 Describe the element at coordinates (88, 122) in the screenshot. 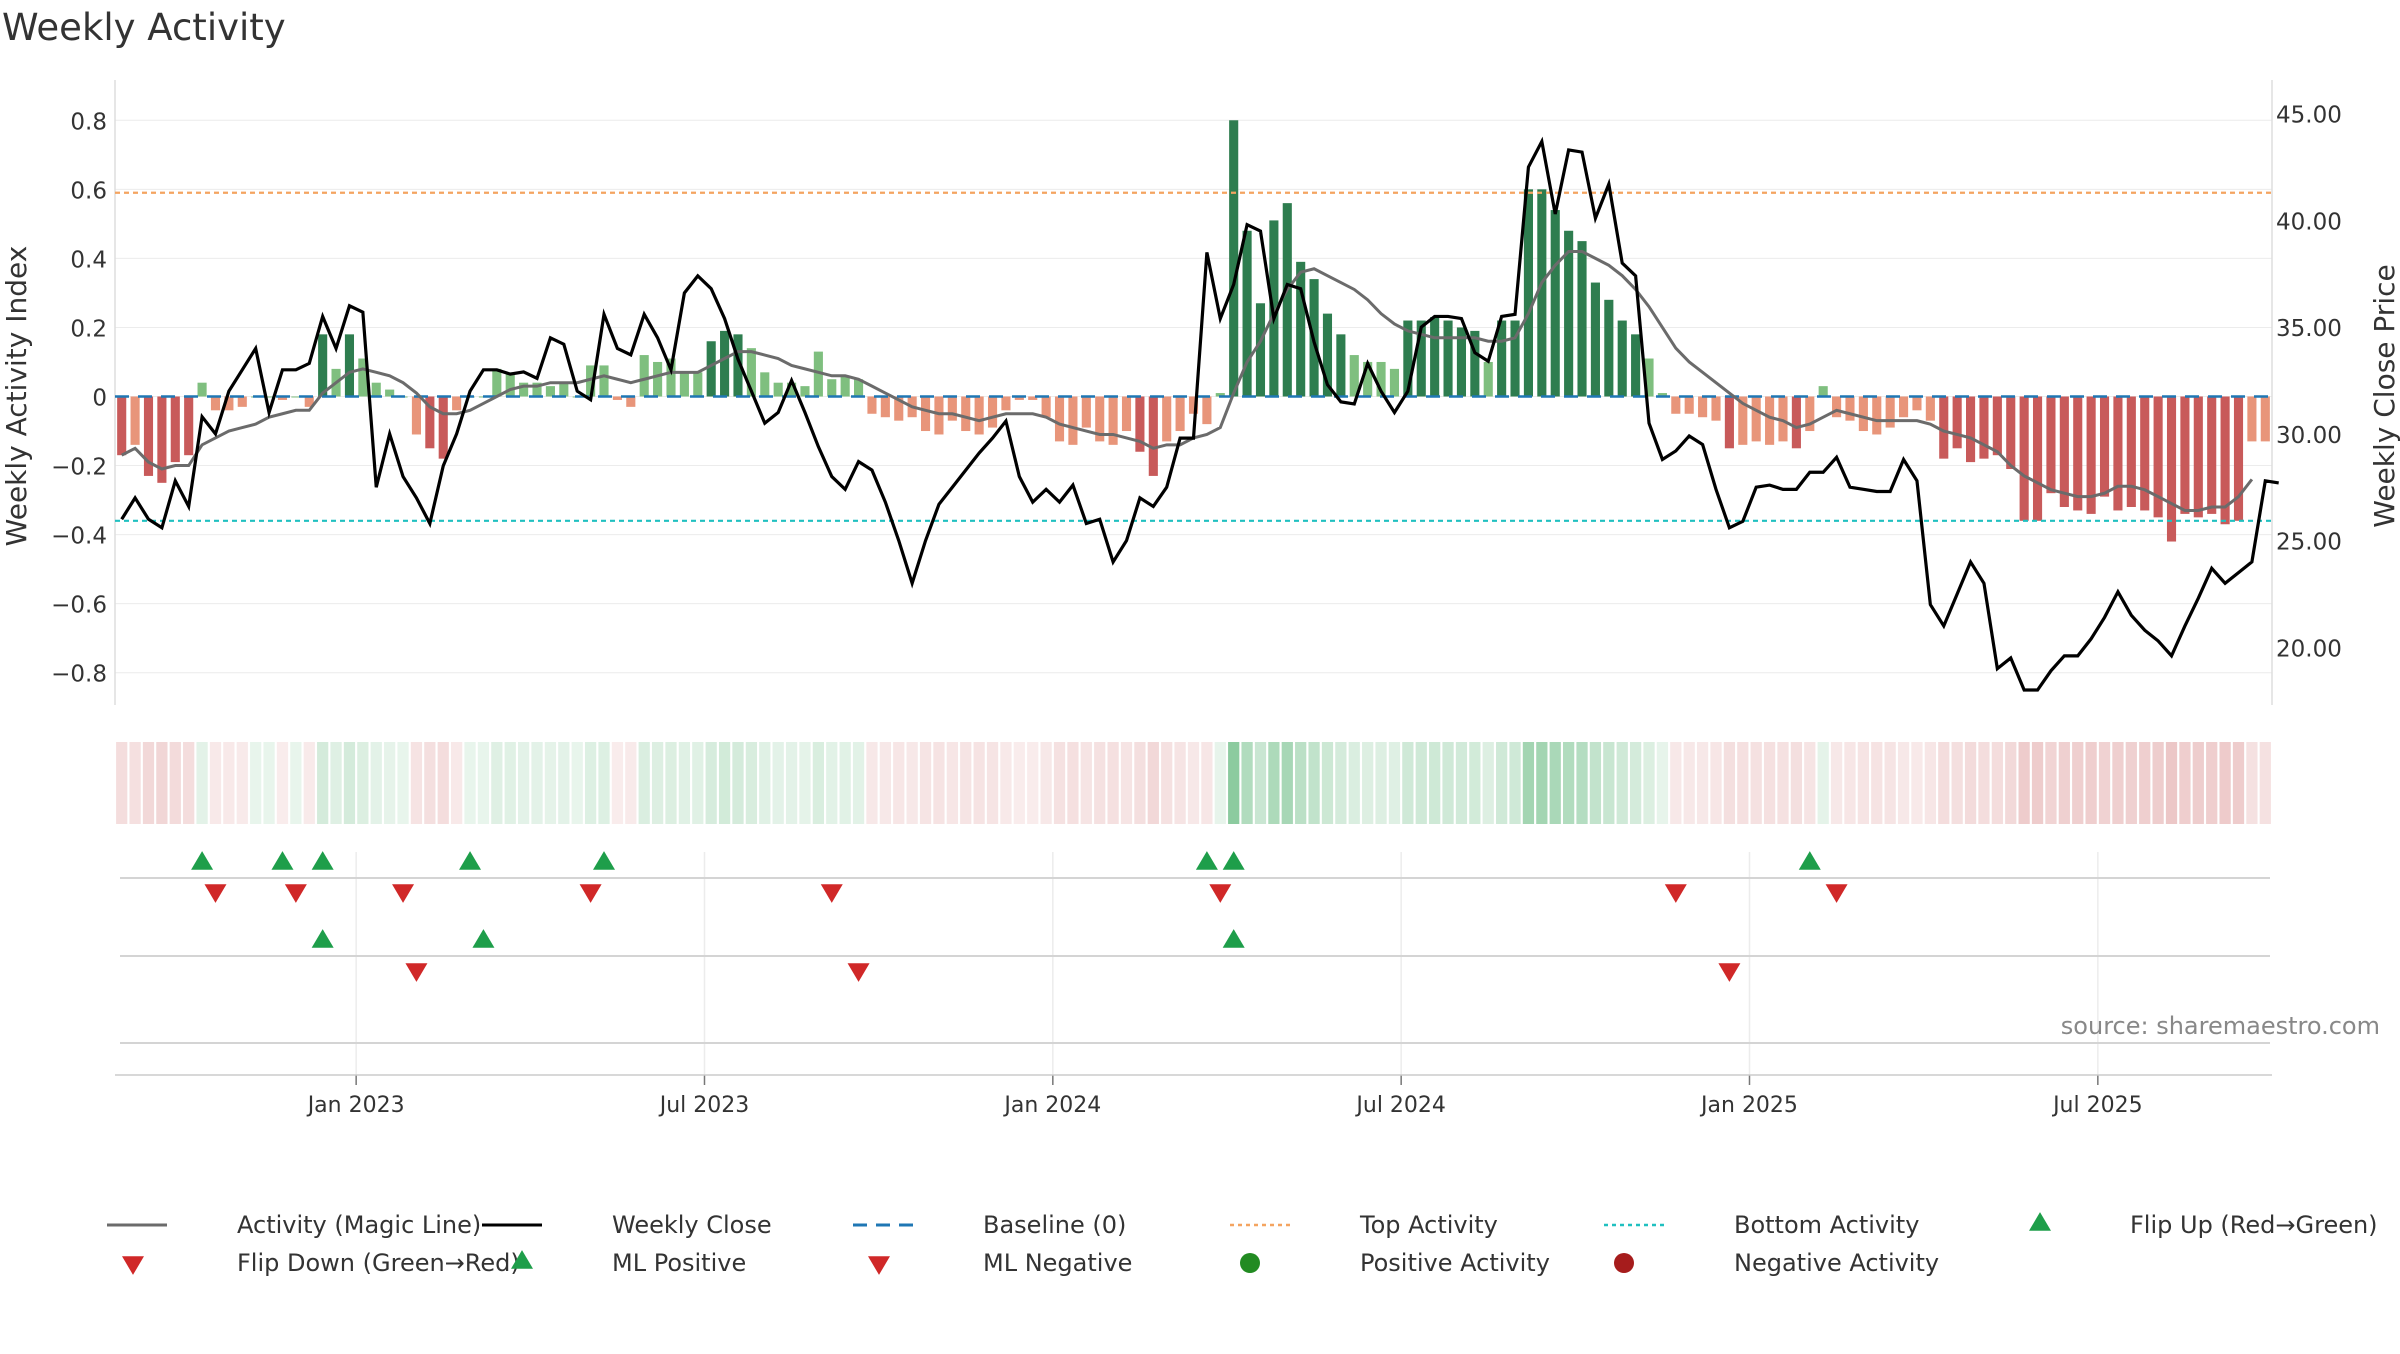

I see `left-tick-label: 0.8` at that location.